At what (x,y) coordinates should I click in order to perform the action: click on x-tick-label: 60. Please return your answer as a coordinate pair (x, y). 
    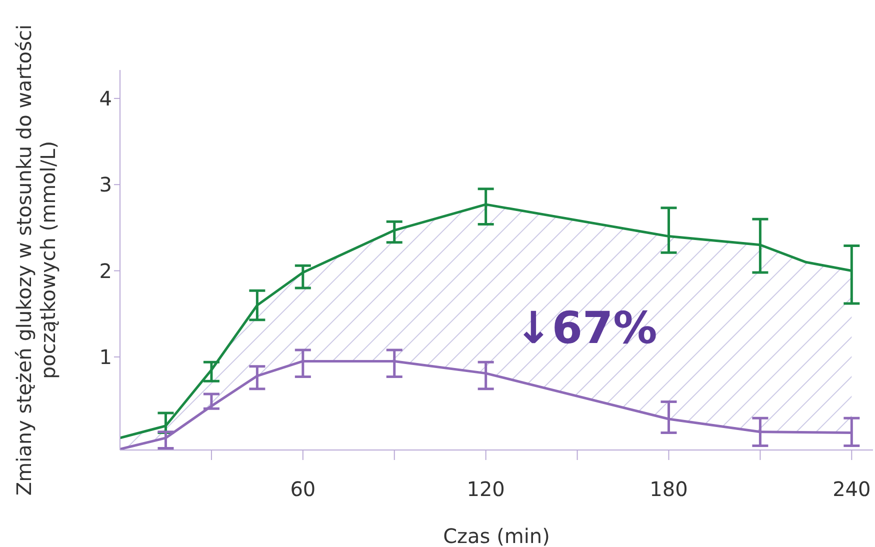
    Looking at the image, I should click on (303, 489).